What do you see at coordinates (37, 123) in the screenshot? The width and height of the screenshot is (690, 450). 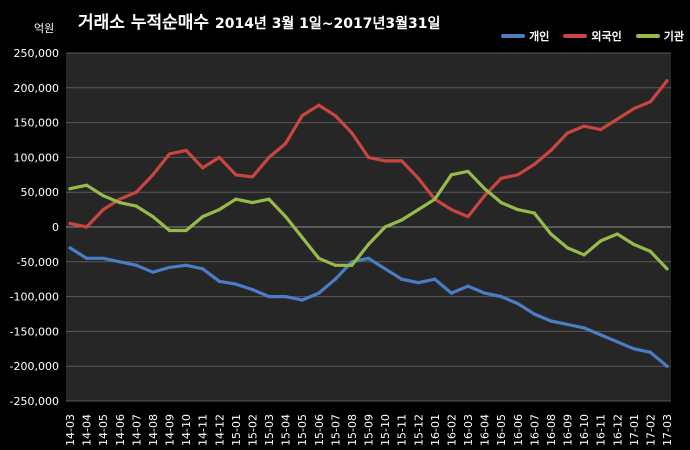 I see `y-tick-label: 150,000` at bounding box center [37, 123].